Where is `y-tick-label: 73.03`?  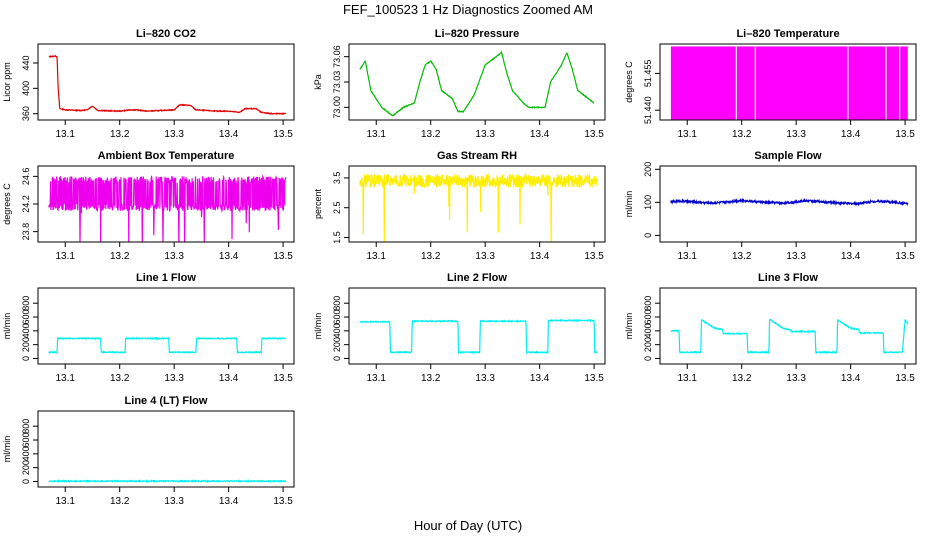
y-tick-label: 73.03 is located at coordinates (337, 82).